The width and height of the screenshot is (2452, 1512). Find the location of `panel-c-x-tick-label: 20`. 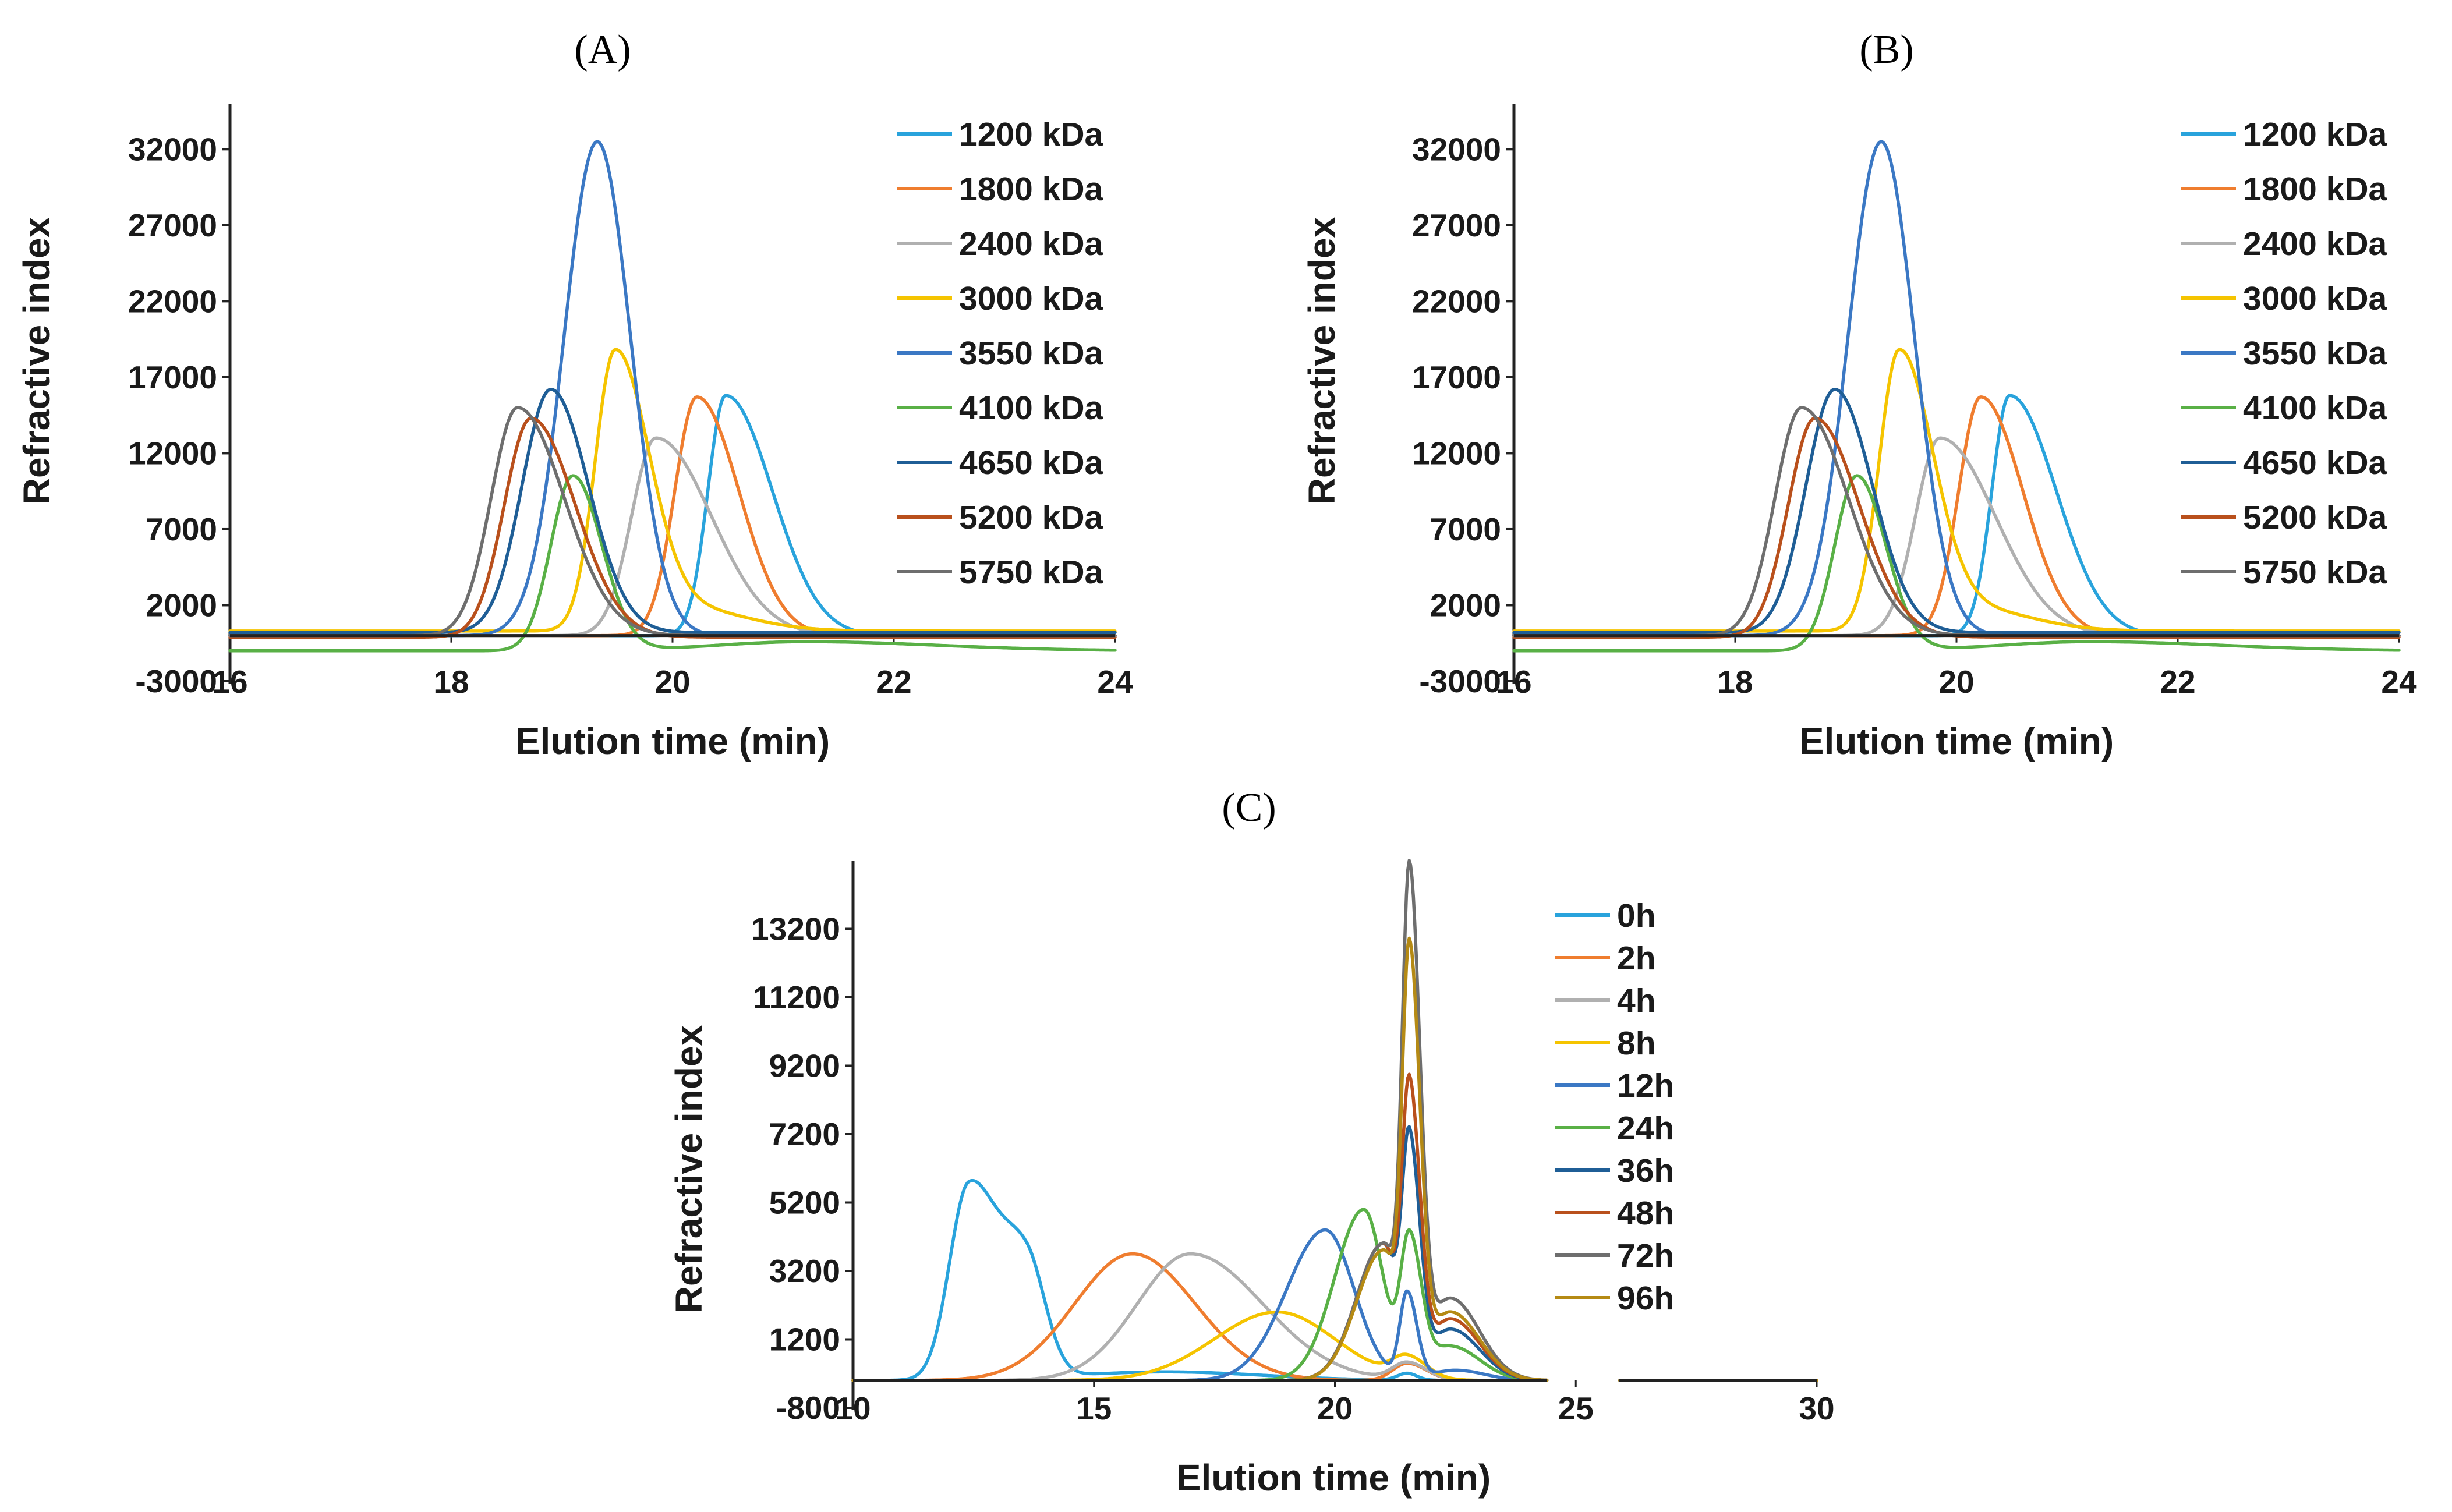

panel-c-x-tick-label: 20 is located at coordinates (1335, 1408).